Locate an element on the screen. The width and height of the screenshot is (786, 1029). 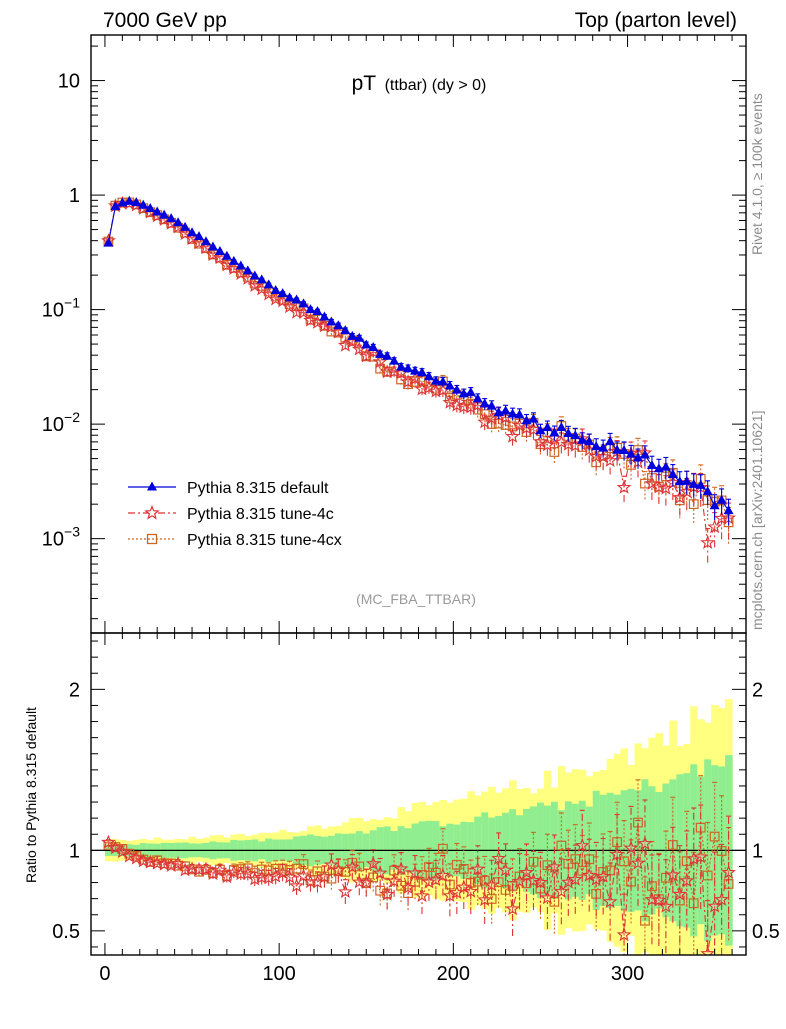
ratio-y-tick-label-right: 1 is located at coordinates (757, 851).